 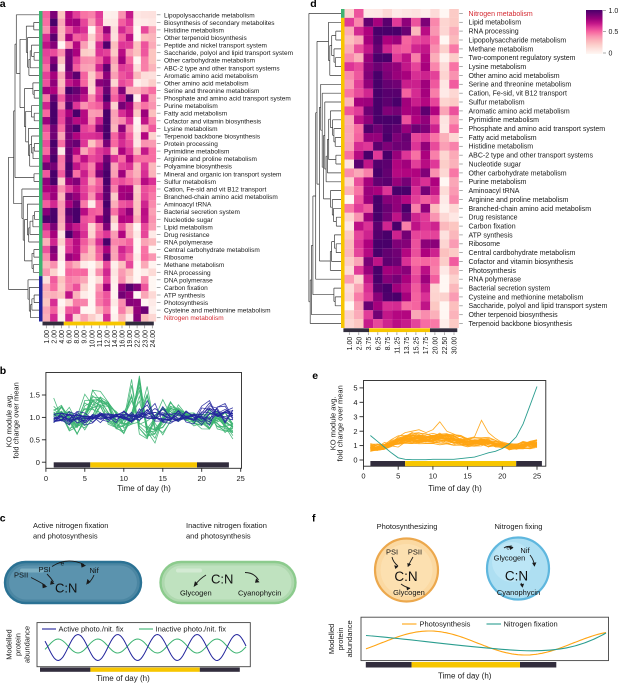 I want to click on svg-text: 11.00, so click(x=100, y=338).